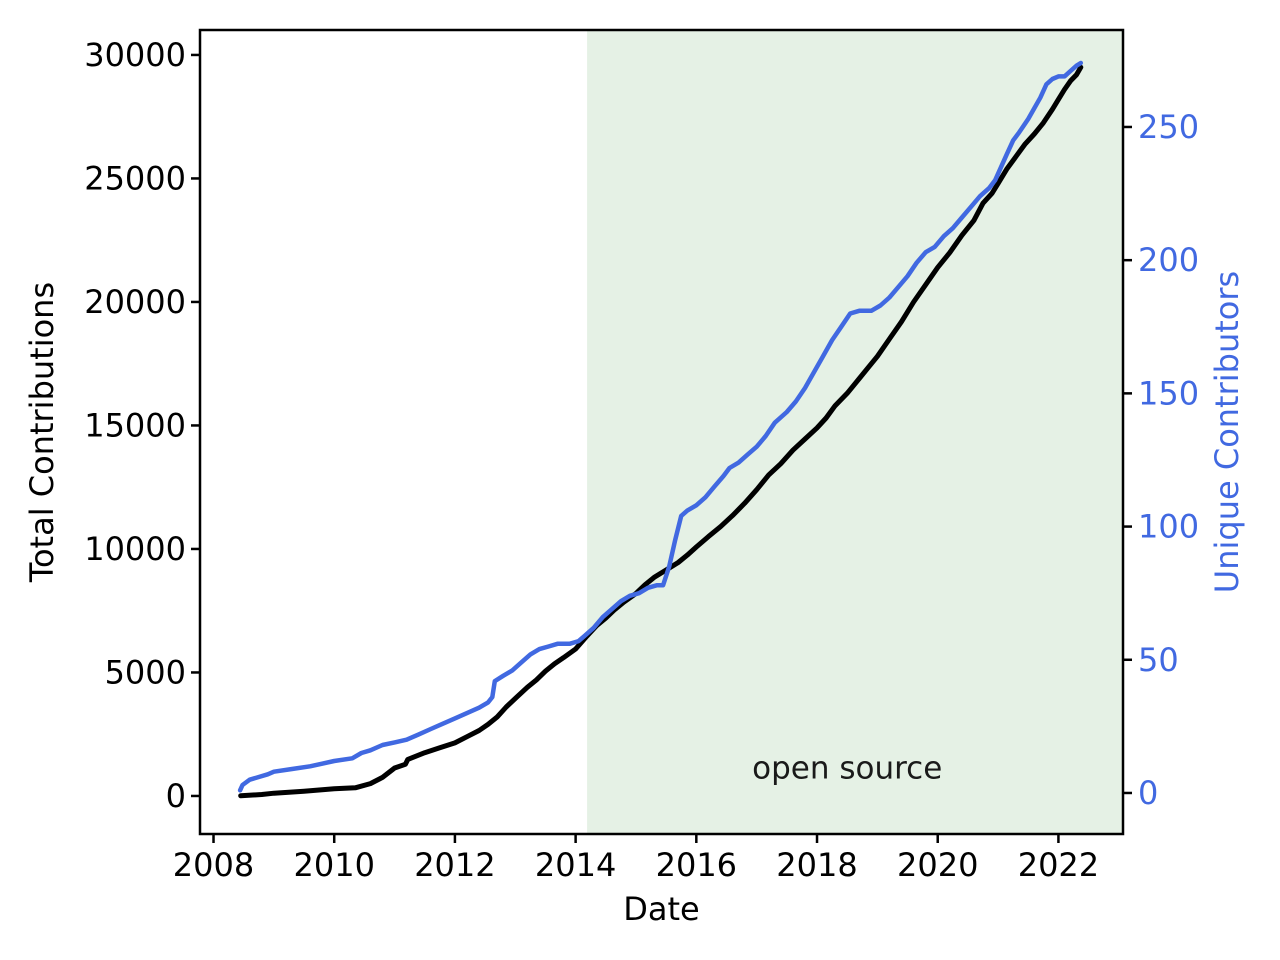 The image size is (1280, 960). What do you see at coordinates (1168, 393) in the screenshot?
I see `y-right-tick-label: 150` at bounding box center [1168, 393].